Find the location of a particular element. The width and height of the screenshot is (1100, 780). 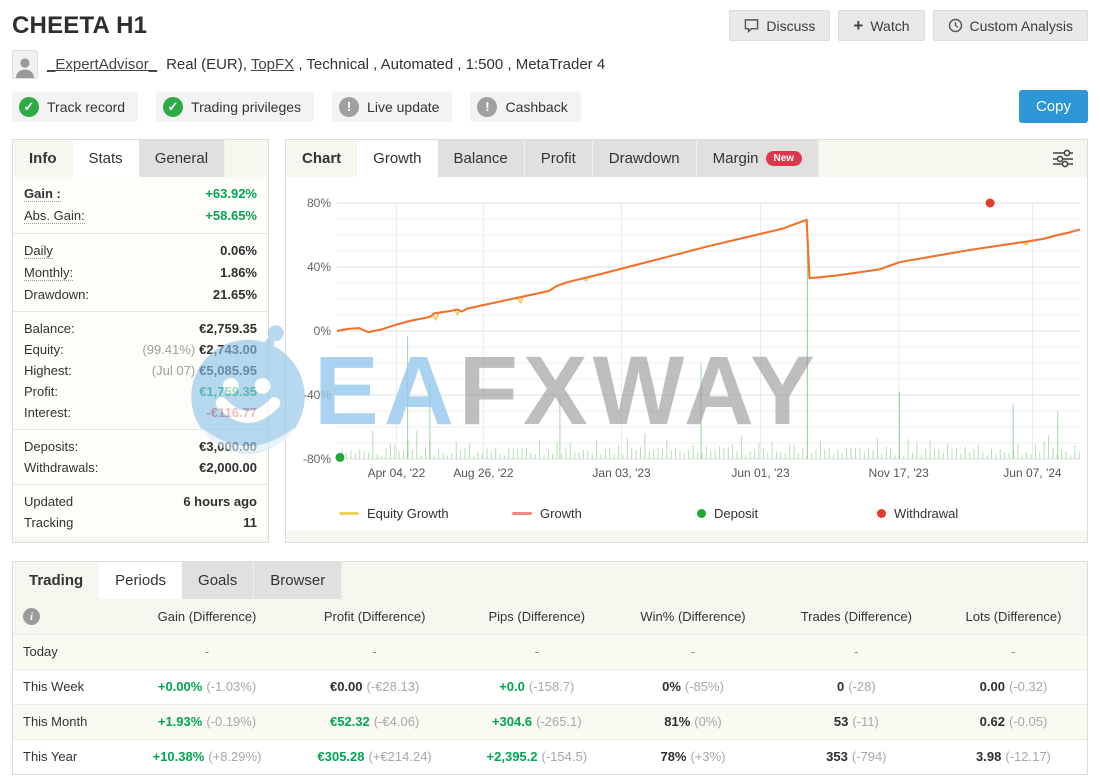

chart-legend: Equity Growth Growth Deposit Withdrawal is located at coordinates (686, 514).